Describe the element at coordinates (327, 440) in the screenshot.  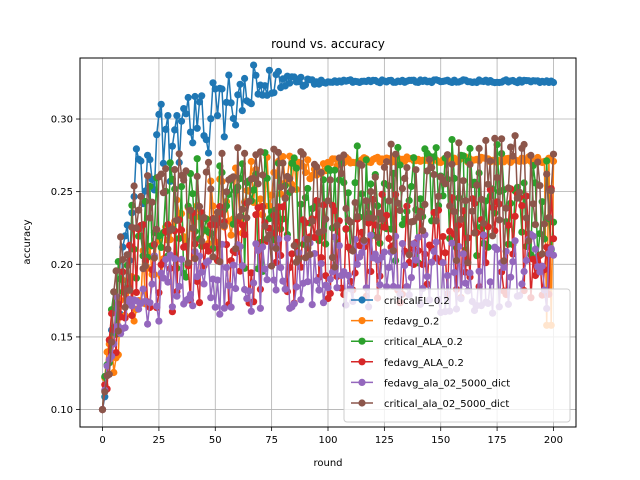
I see `x-tick-label: 100` at that location.